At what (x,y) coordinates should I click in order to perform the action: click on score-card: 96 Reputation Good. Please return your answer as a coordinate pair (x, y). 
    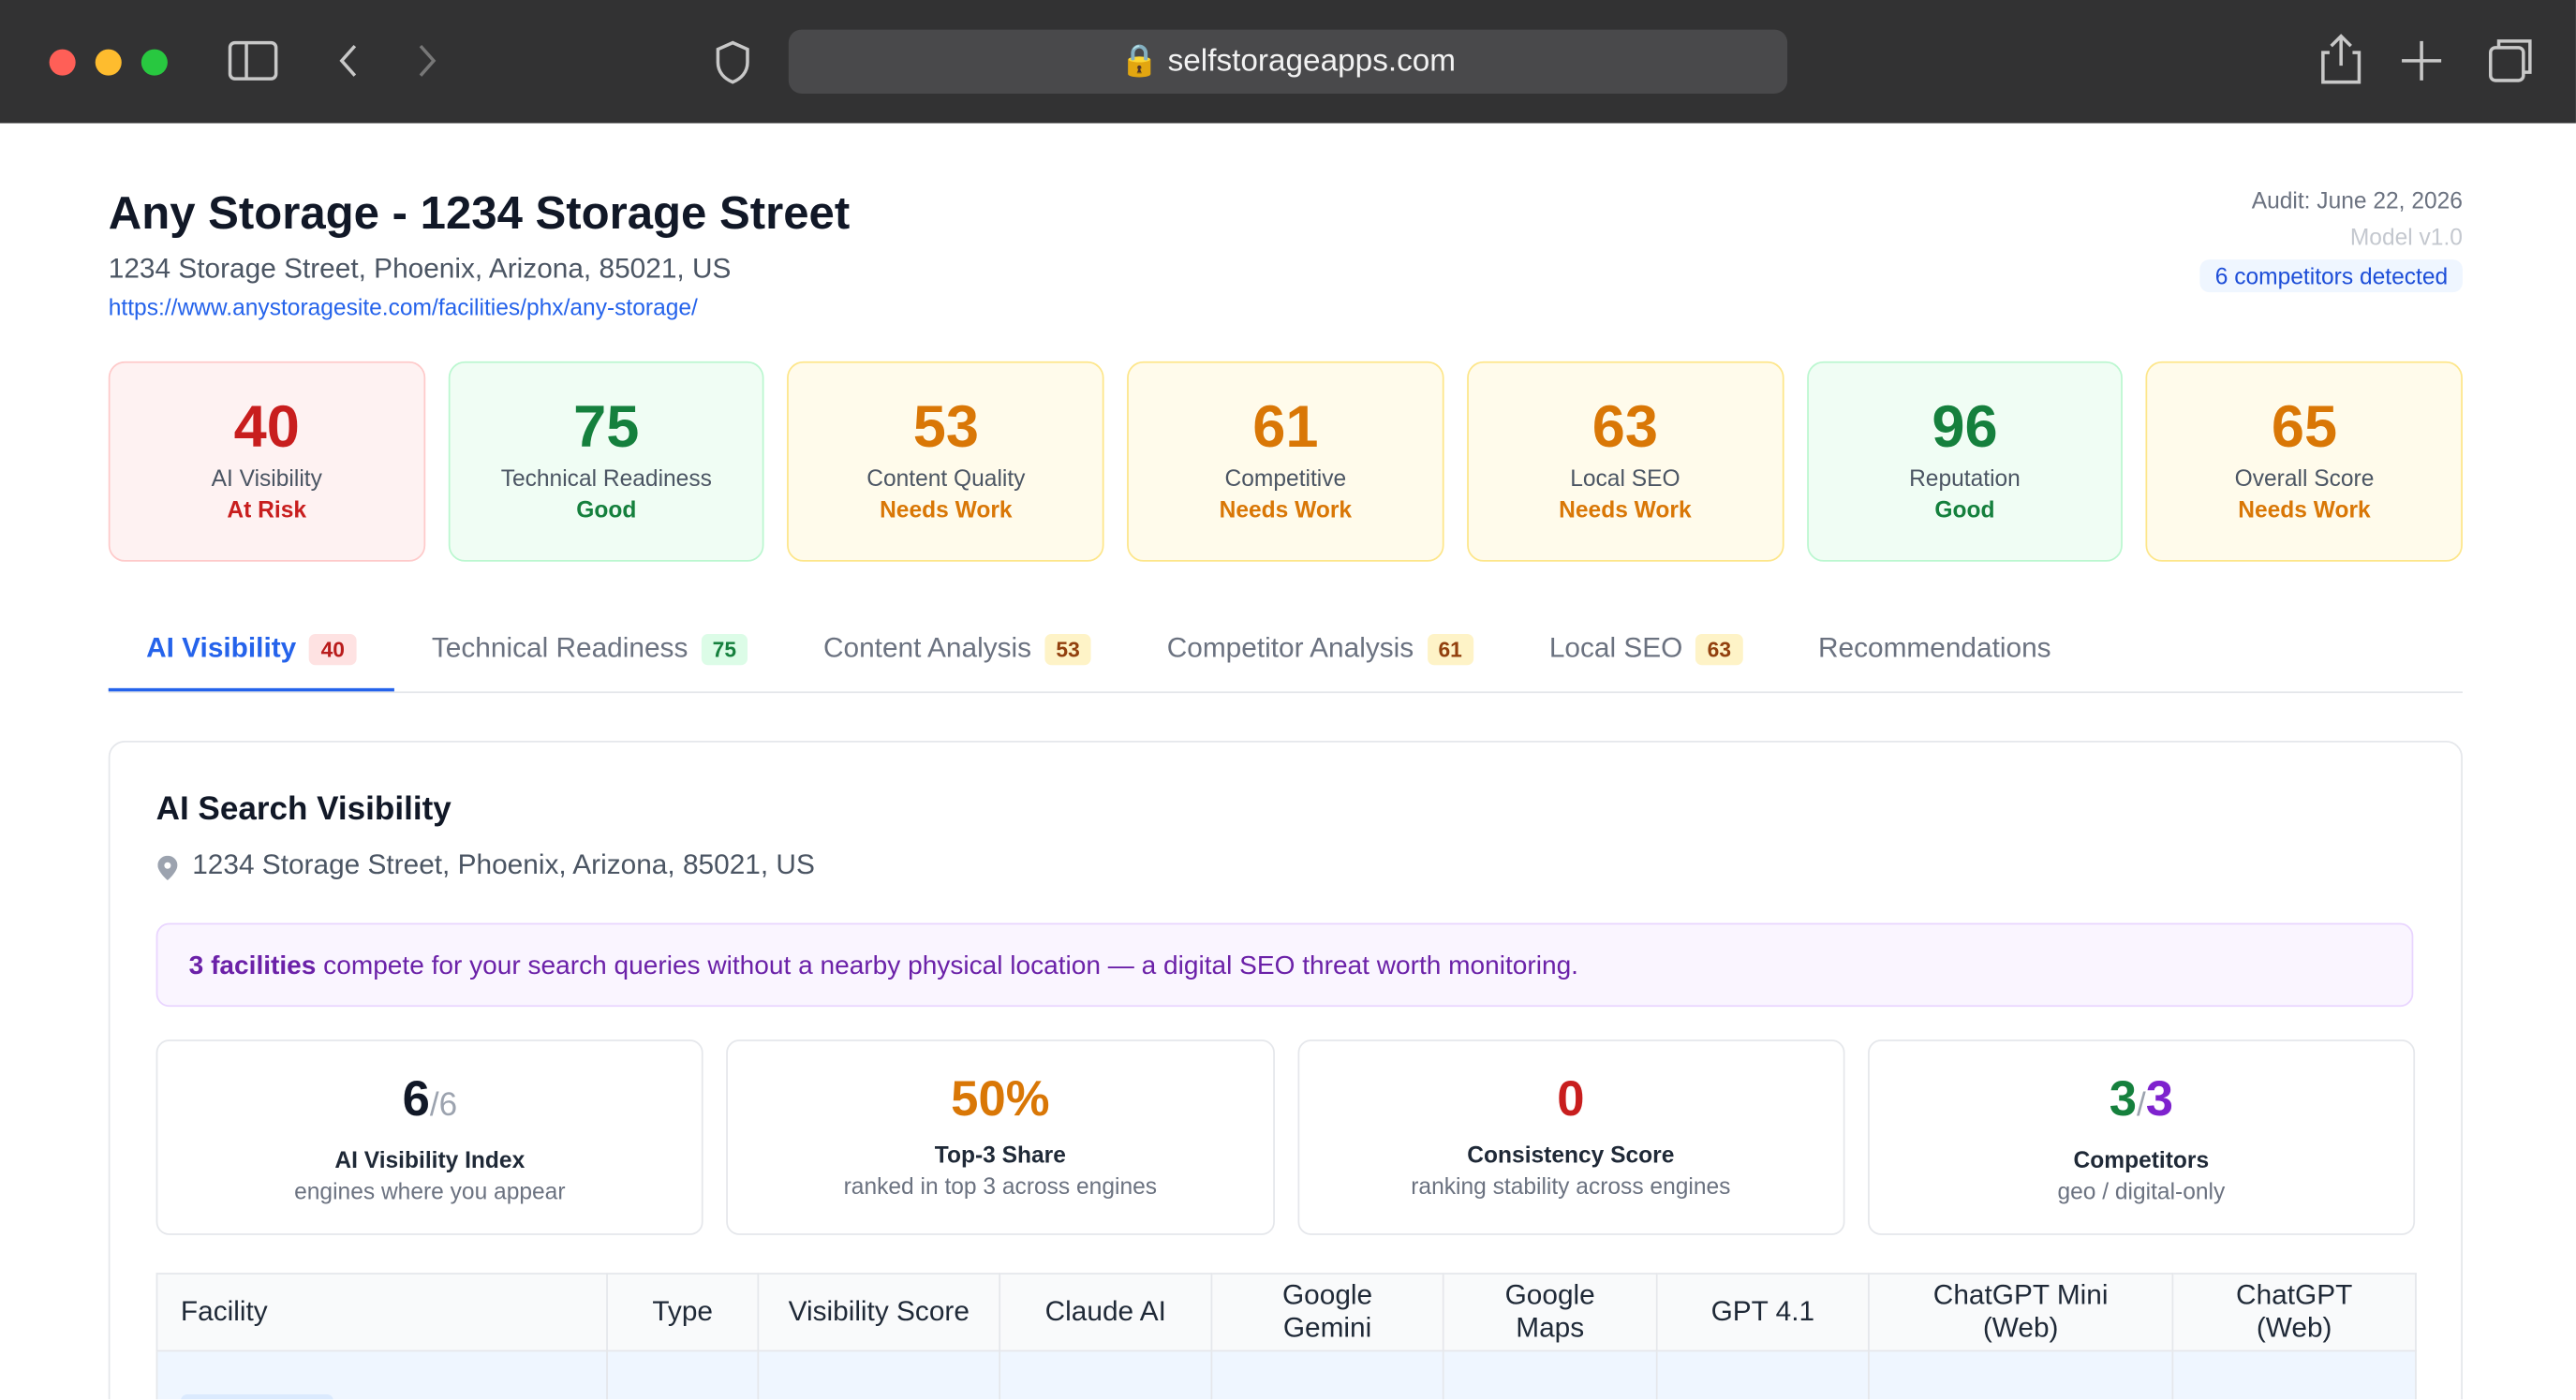
    Looking at the image, I should click on (1965, 461).